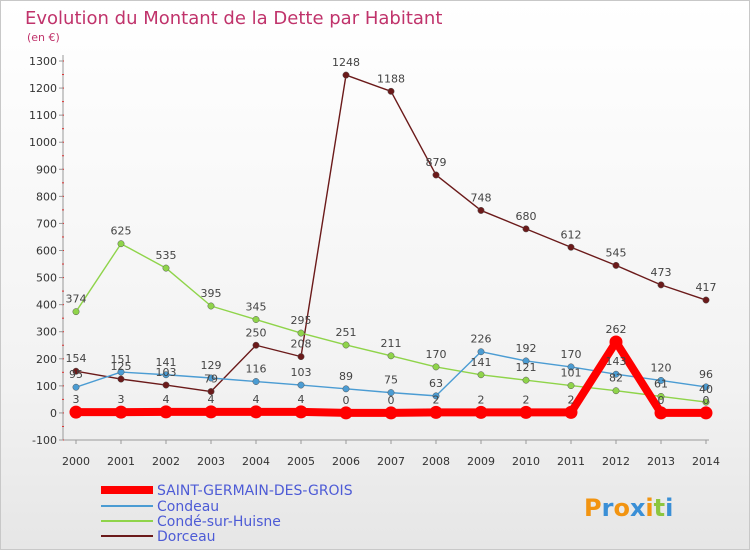  Describe the element at coordinates (121, 359) in the screenshot. I see `data-label: 151` at that location.